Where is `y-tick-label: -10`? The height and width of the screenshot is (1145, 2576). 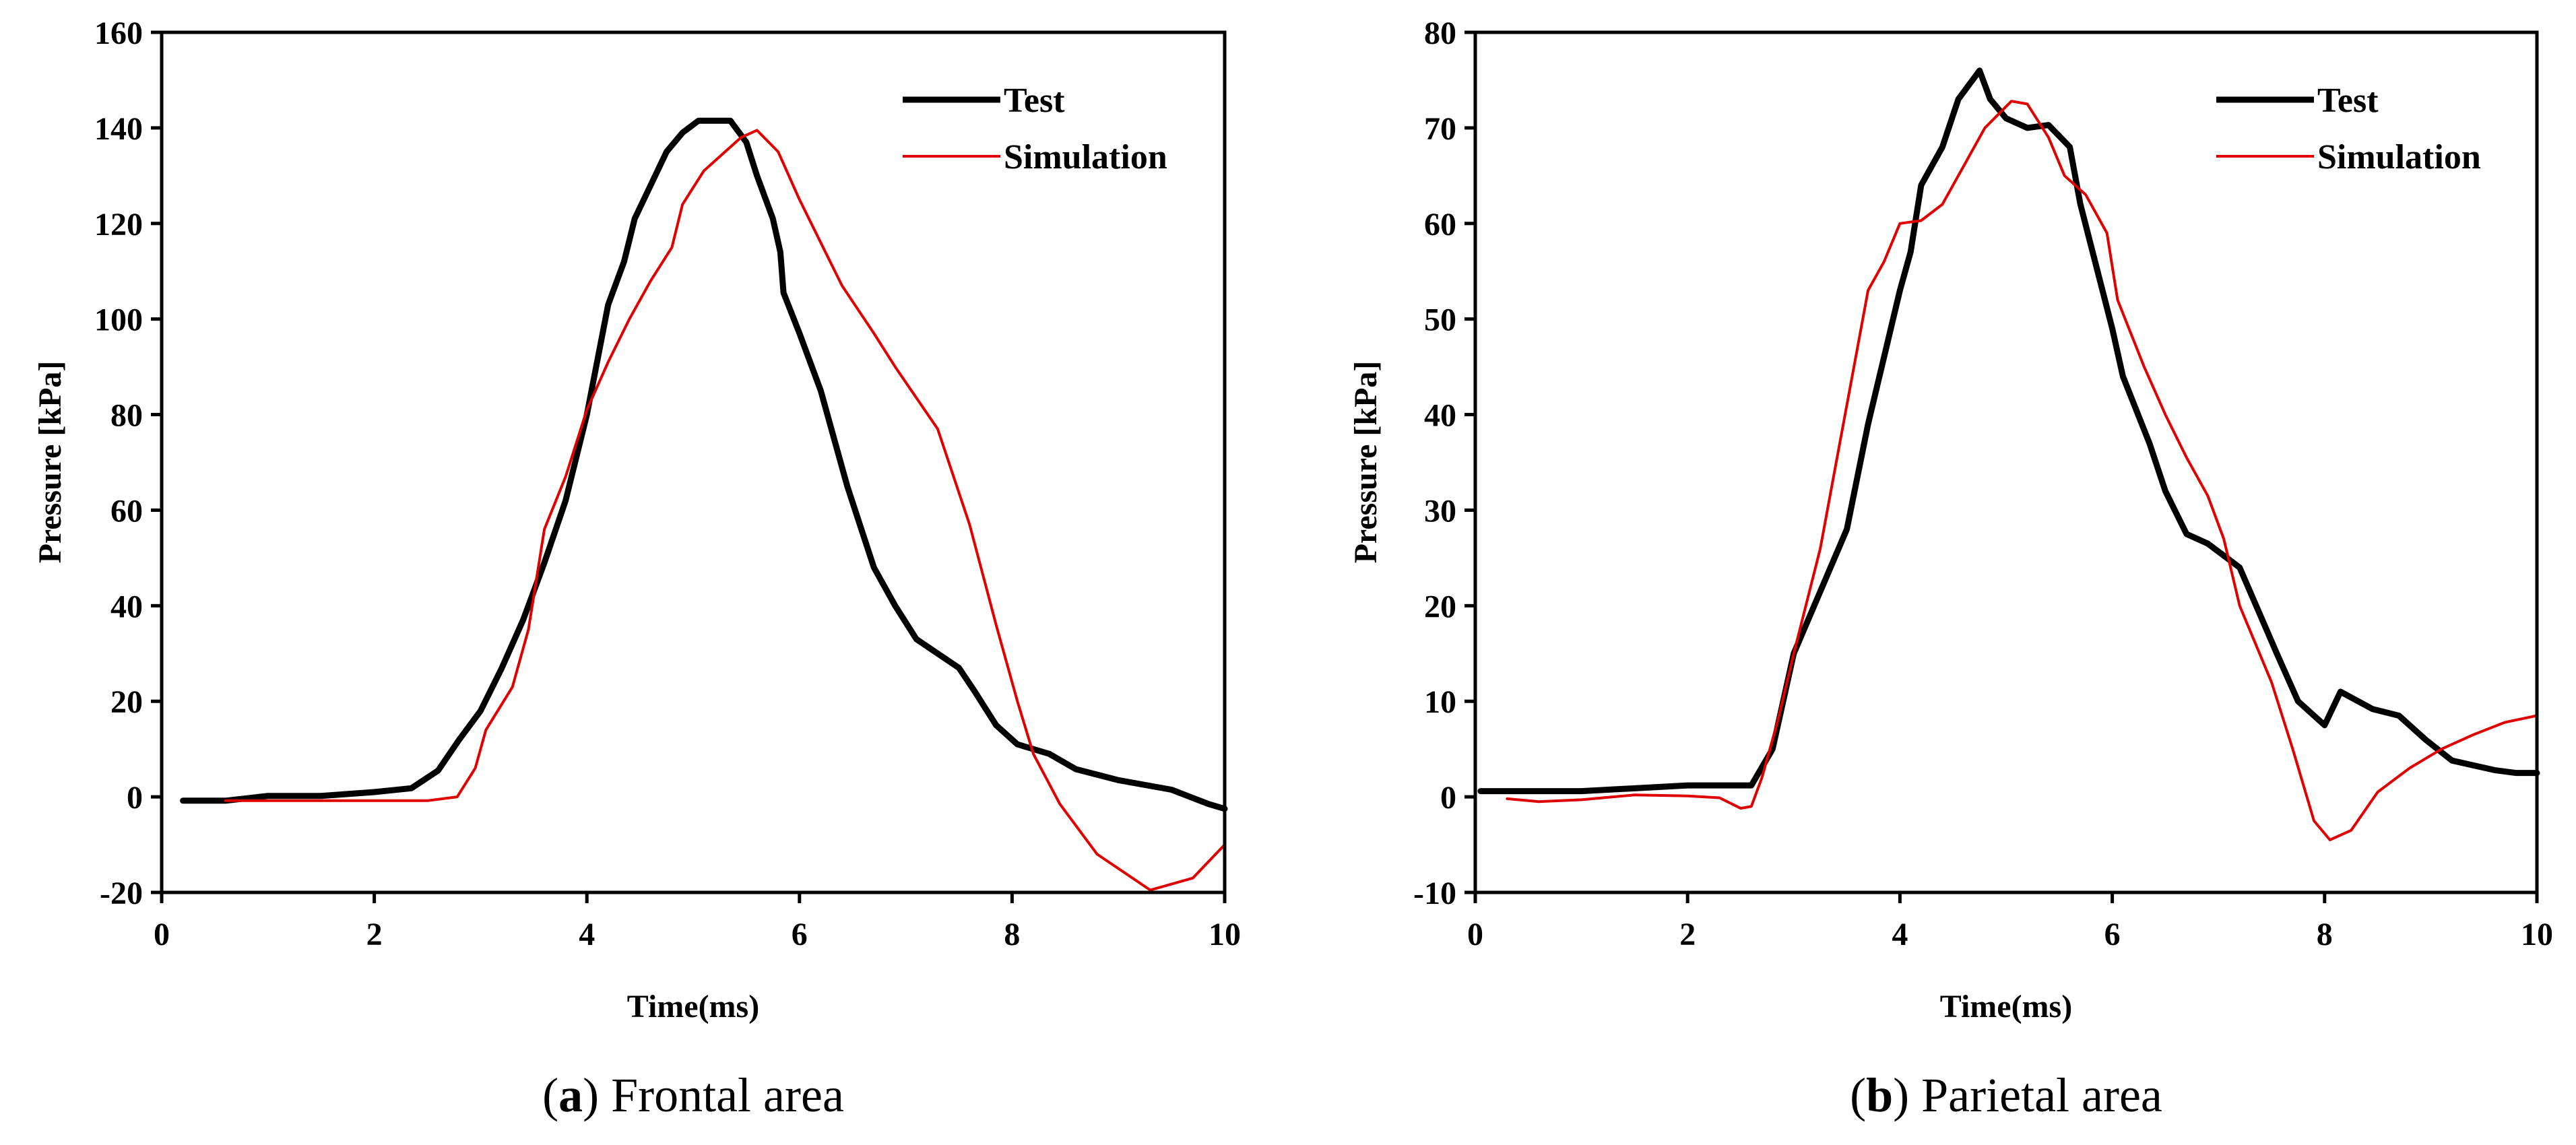 y-tick-label: -10 is located at coordinates (1435, 893).